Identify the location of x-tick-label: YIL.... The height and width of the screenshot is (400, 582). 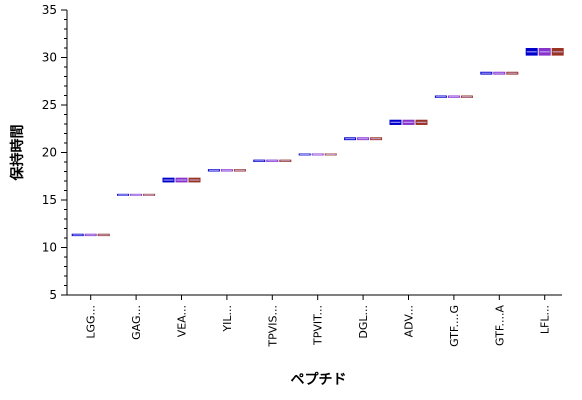
(227, 319).